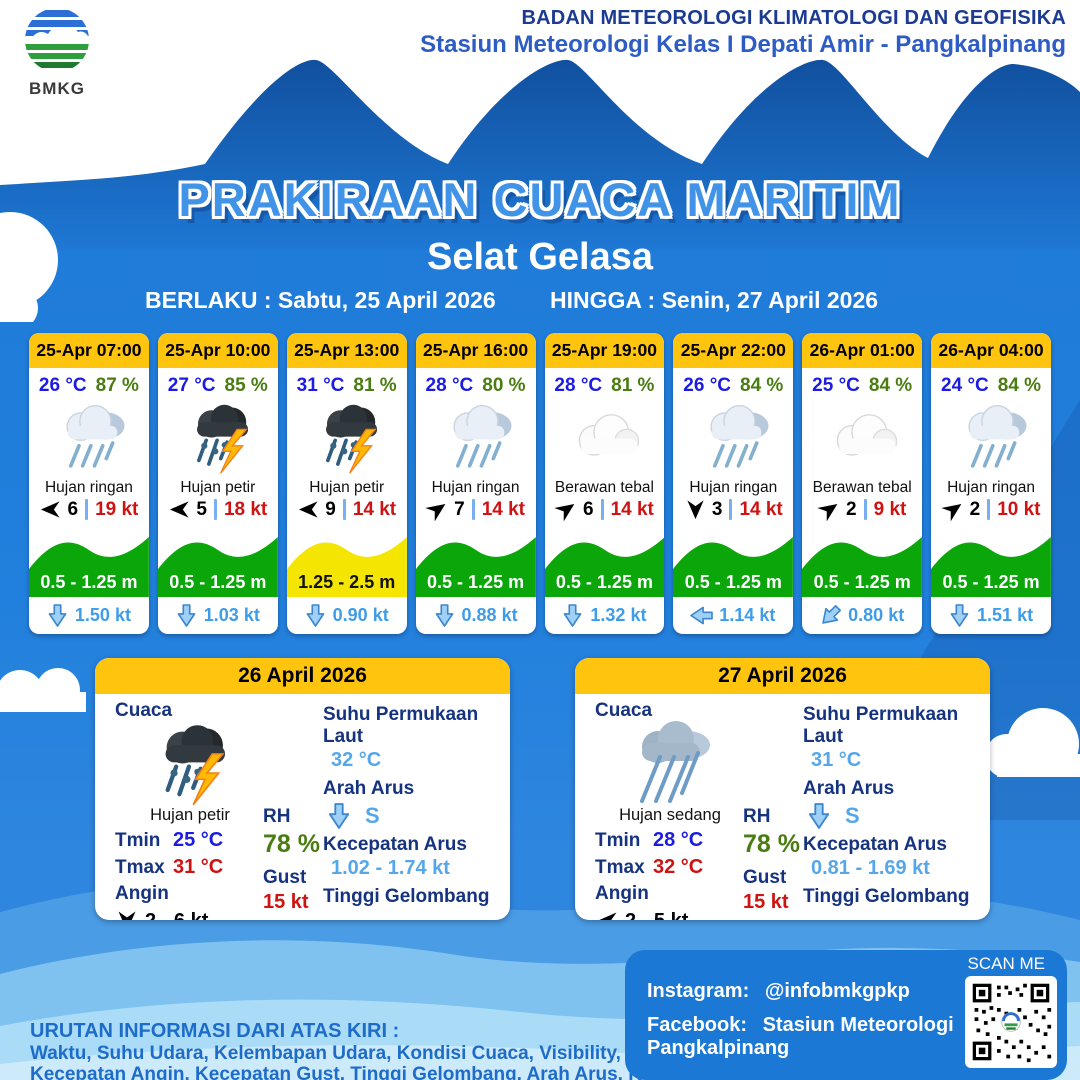 The height and width of the screenshot is (1080, 1080). I want to click on air-temperature: 26 °C, so click(707, 385).